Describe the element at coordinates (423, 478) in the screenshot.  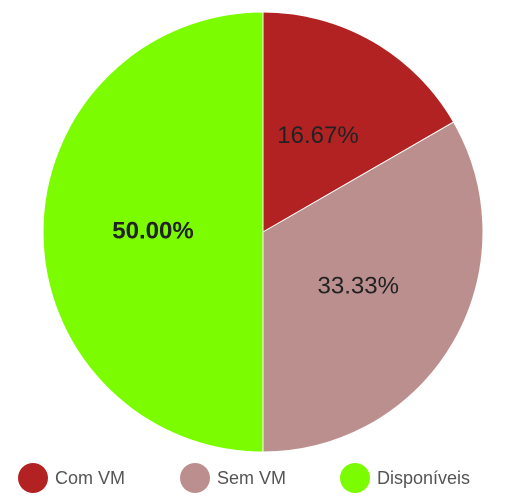
I see `legend-label: Disponíveis` at that location.